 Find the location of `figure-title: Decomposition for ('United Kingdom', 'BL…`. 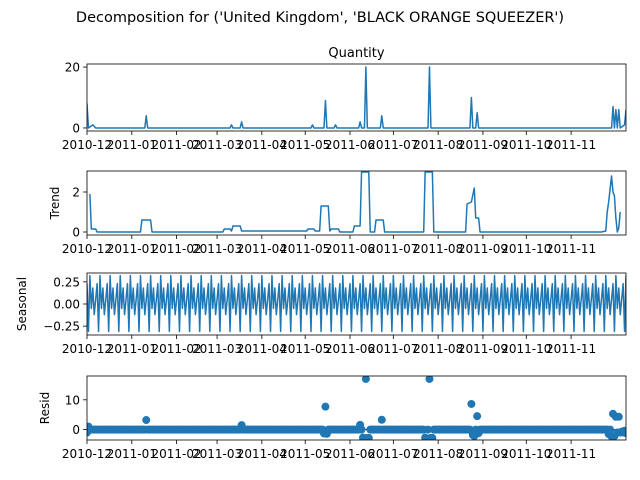

figure-title: Decomposition for ('United Kingdom', 'BL… is located at coordinates (320, 18).